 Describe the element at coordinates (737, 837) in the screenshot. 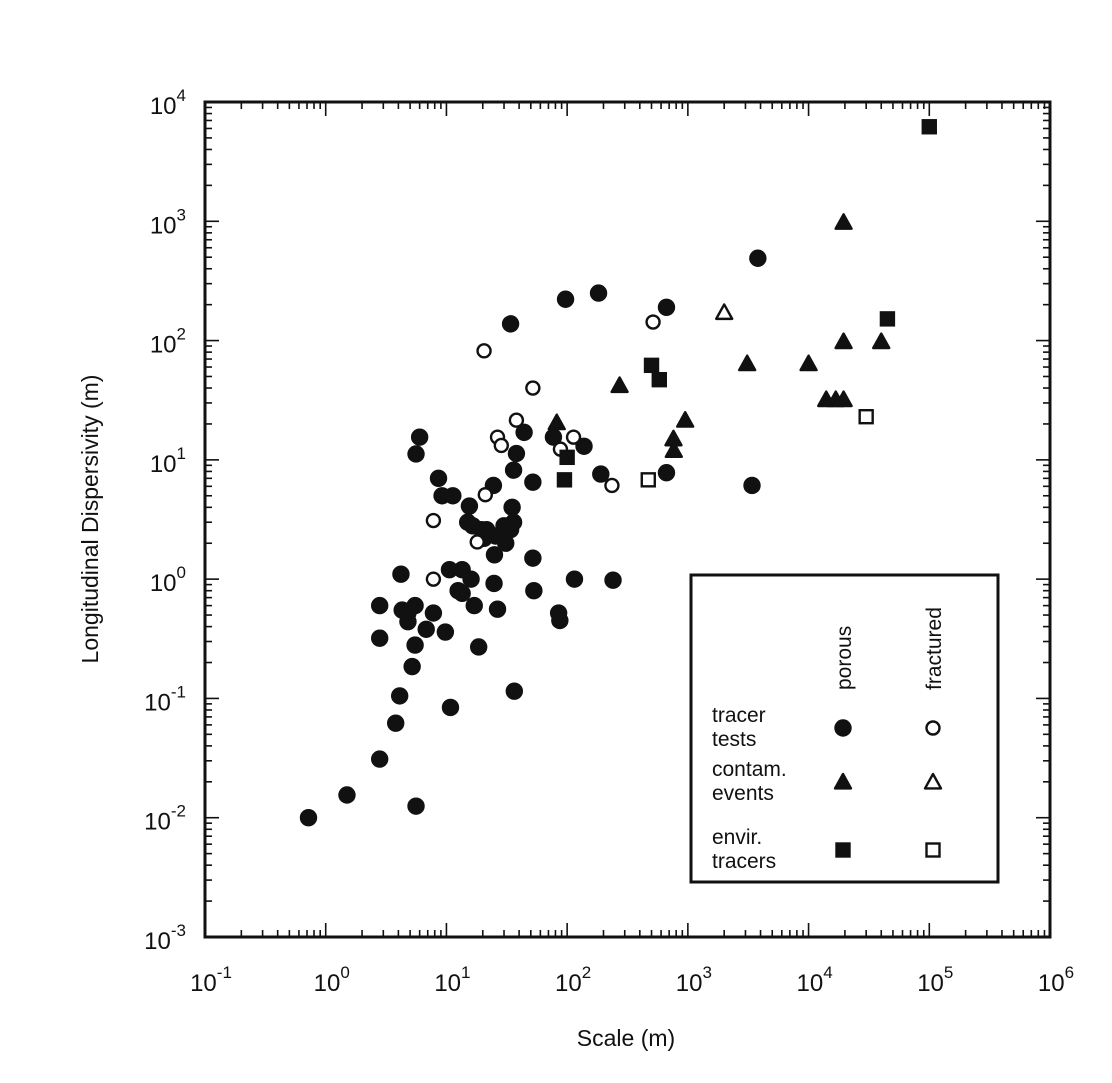

I see `legend-label: envir.` at that location.